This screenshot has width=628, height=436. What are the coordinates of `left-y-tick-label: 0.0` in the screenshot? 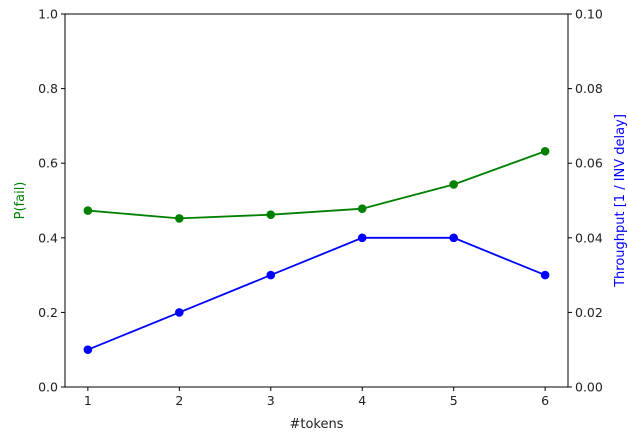 It's located at (48, 387).